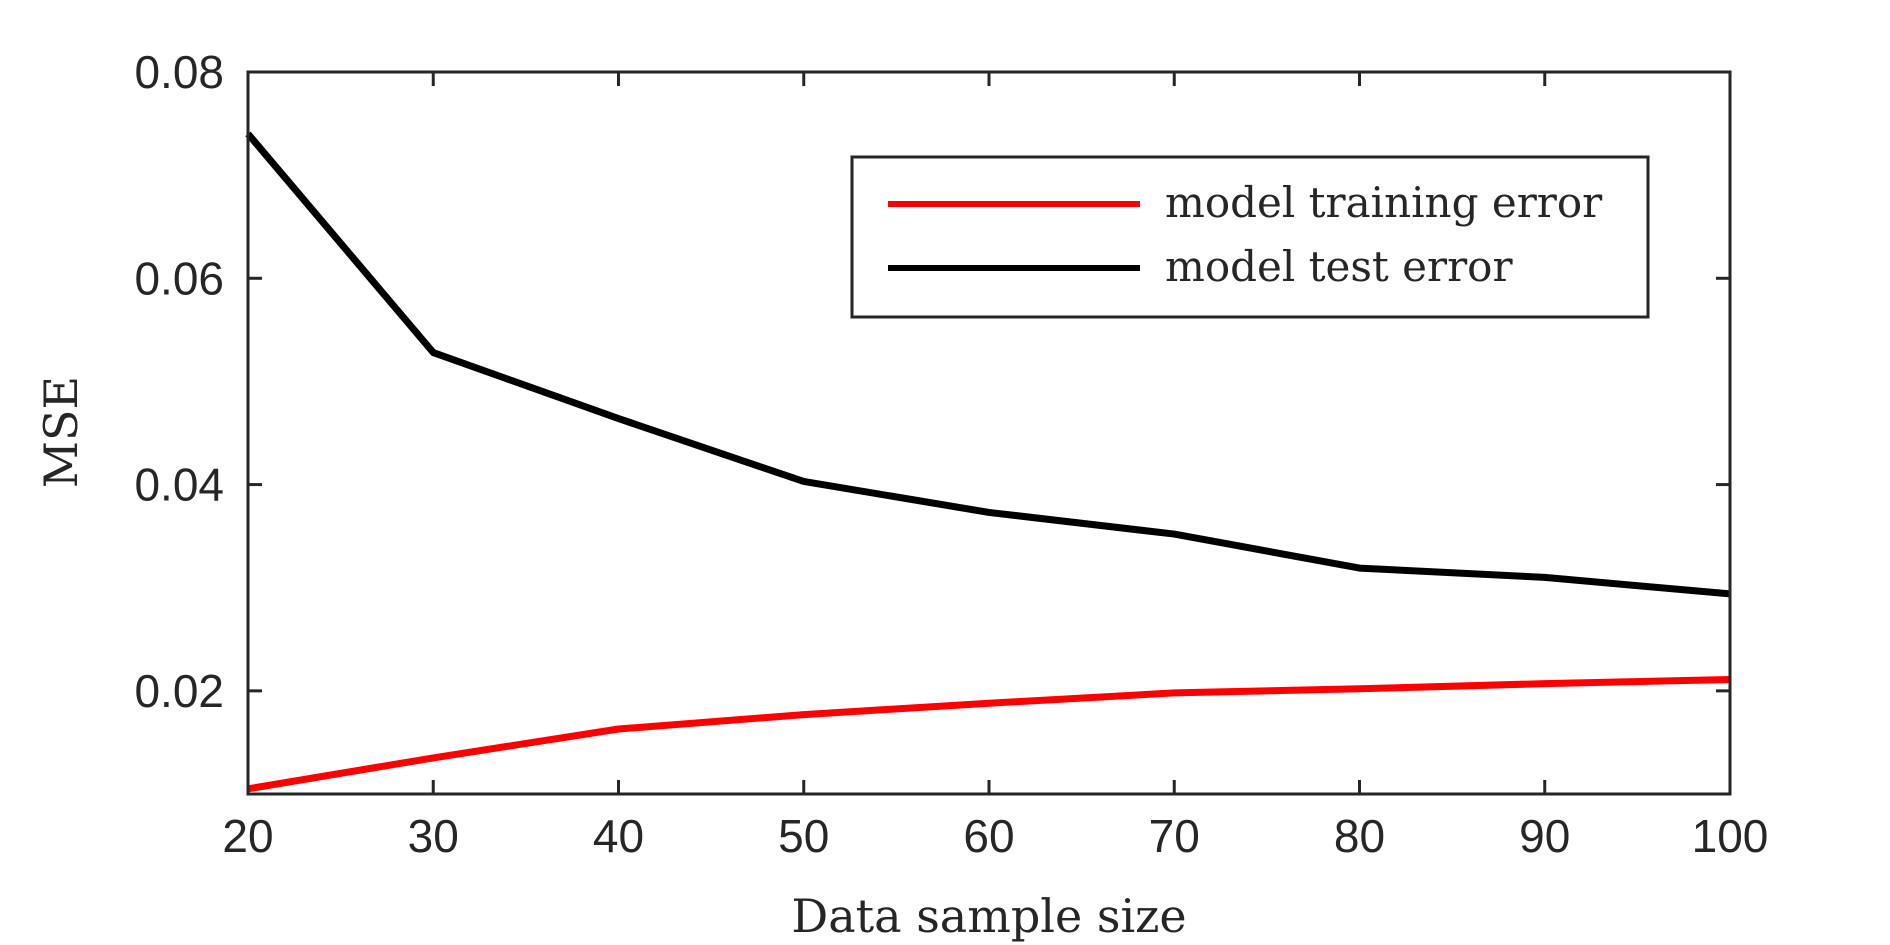 Image resolution: width=1890 pixels, height=945 pixels. Describe the element at coordinates (179, 691) in the screenshot. I see `y-tick-label: 0.02` at that location.